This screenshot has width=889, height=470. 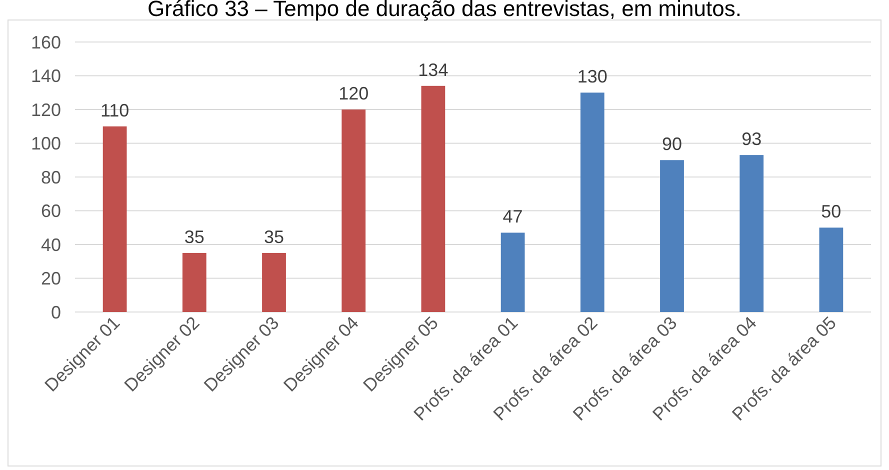 What do you see at coordinates (45, 144) in the screenshot?
I see `y-tick-label: 100` at bounding box center [45, 144].